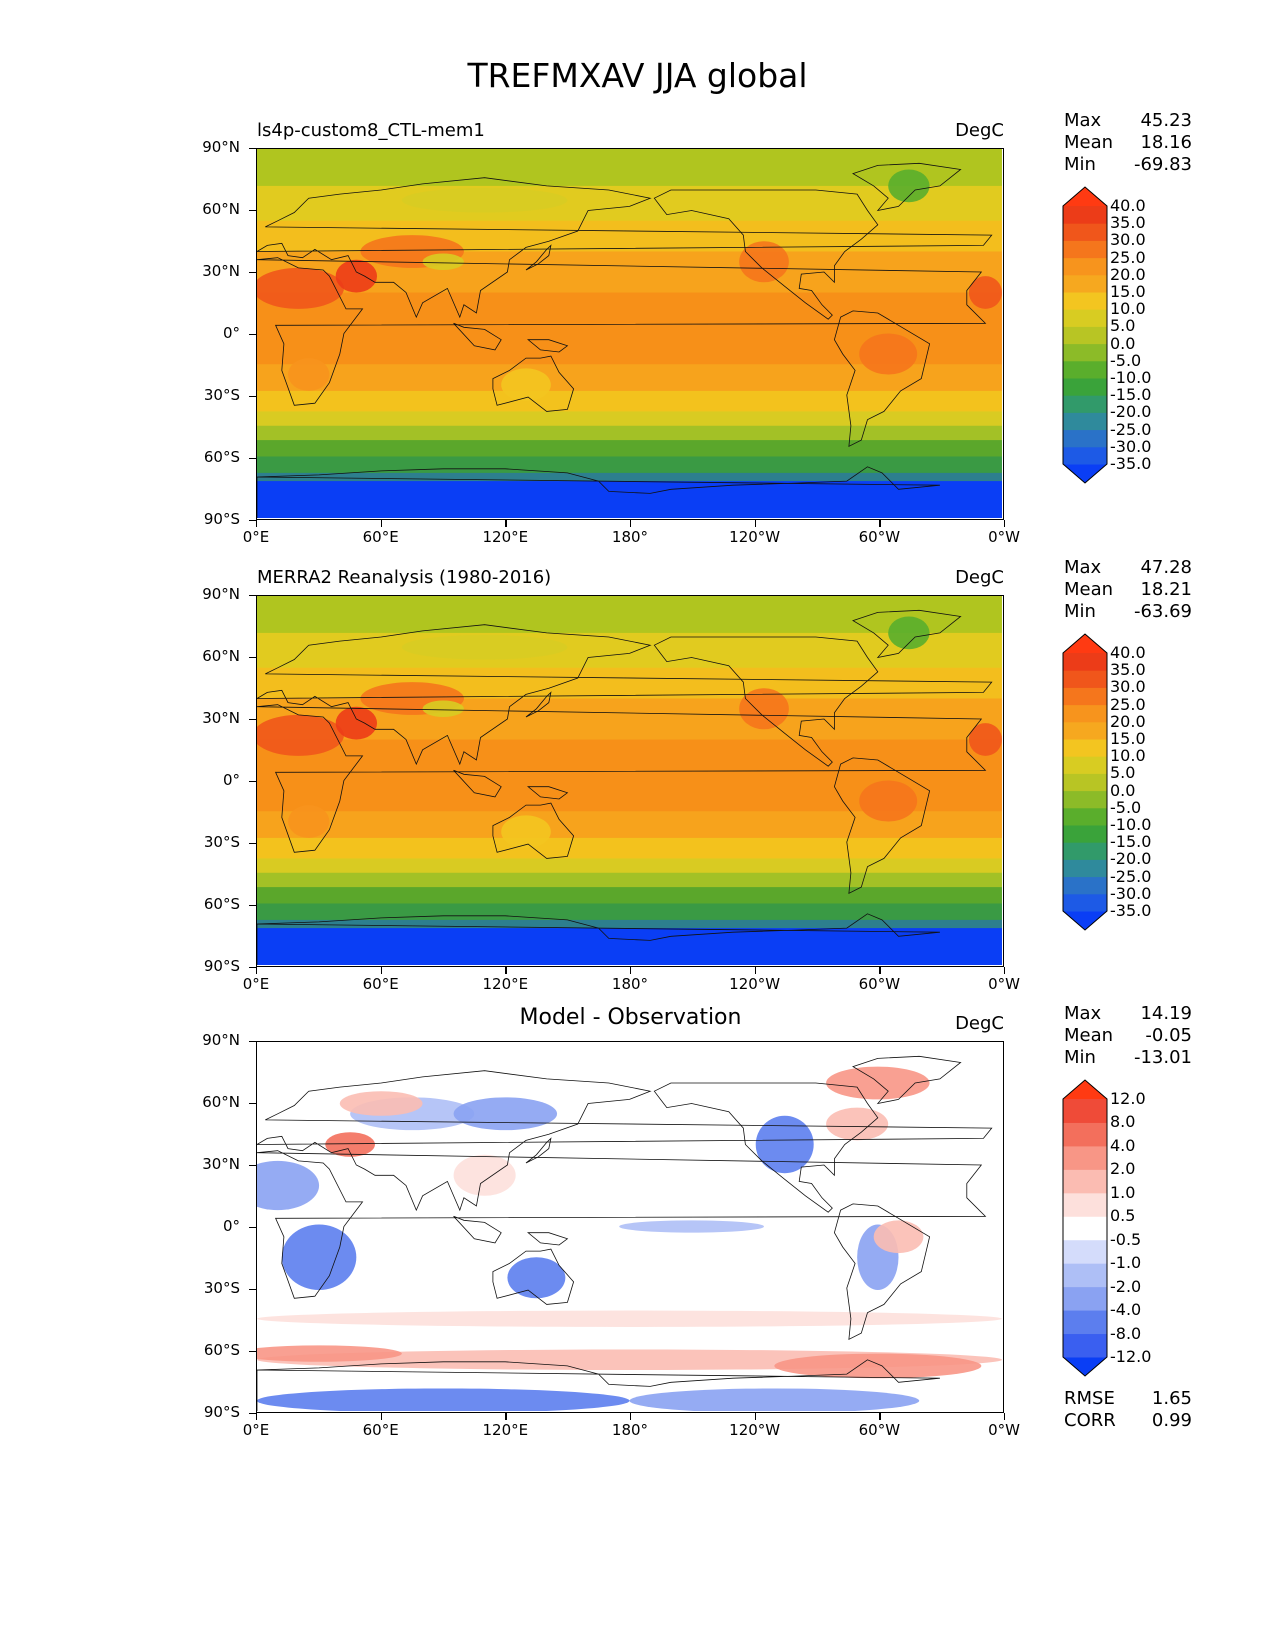  Describe the element at coordinates (1166, 1013) in the screenshot. I see `stat-value: 14.19` at that location.